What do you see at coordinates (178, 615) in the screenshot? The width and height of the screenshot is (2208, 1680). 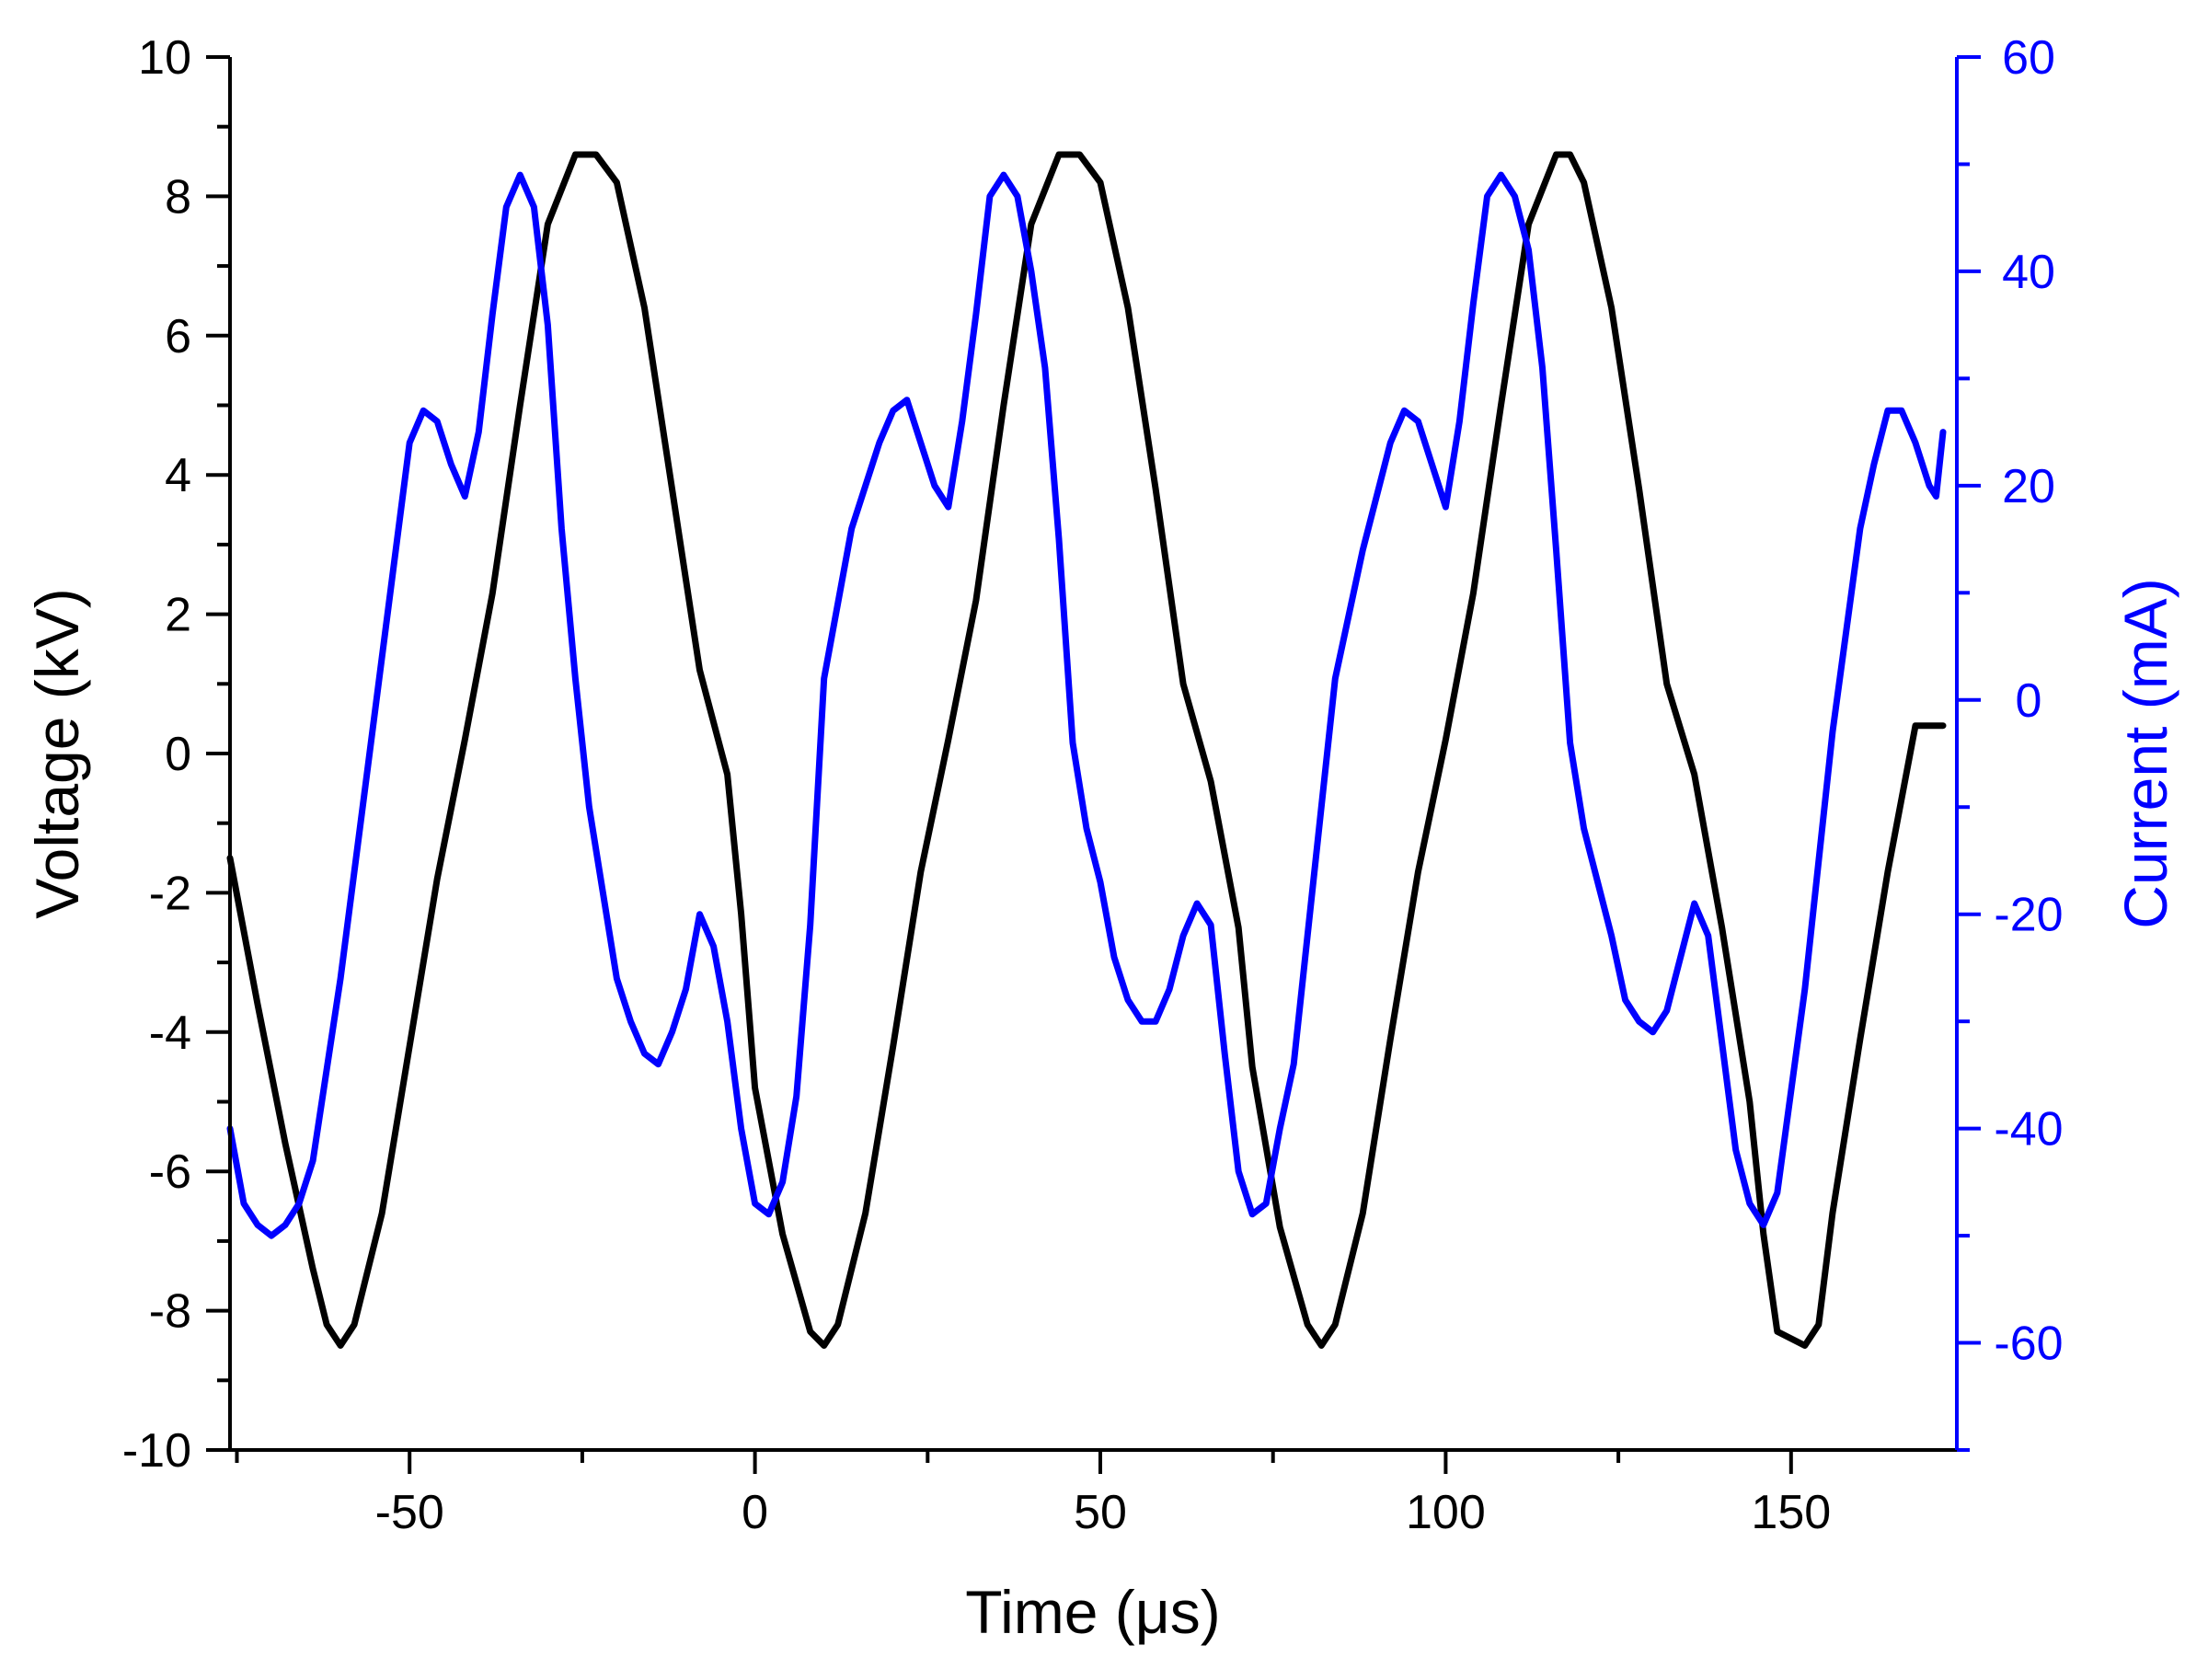 I see `y-tick-label: 2` at bounding box center [178, 615].